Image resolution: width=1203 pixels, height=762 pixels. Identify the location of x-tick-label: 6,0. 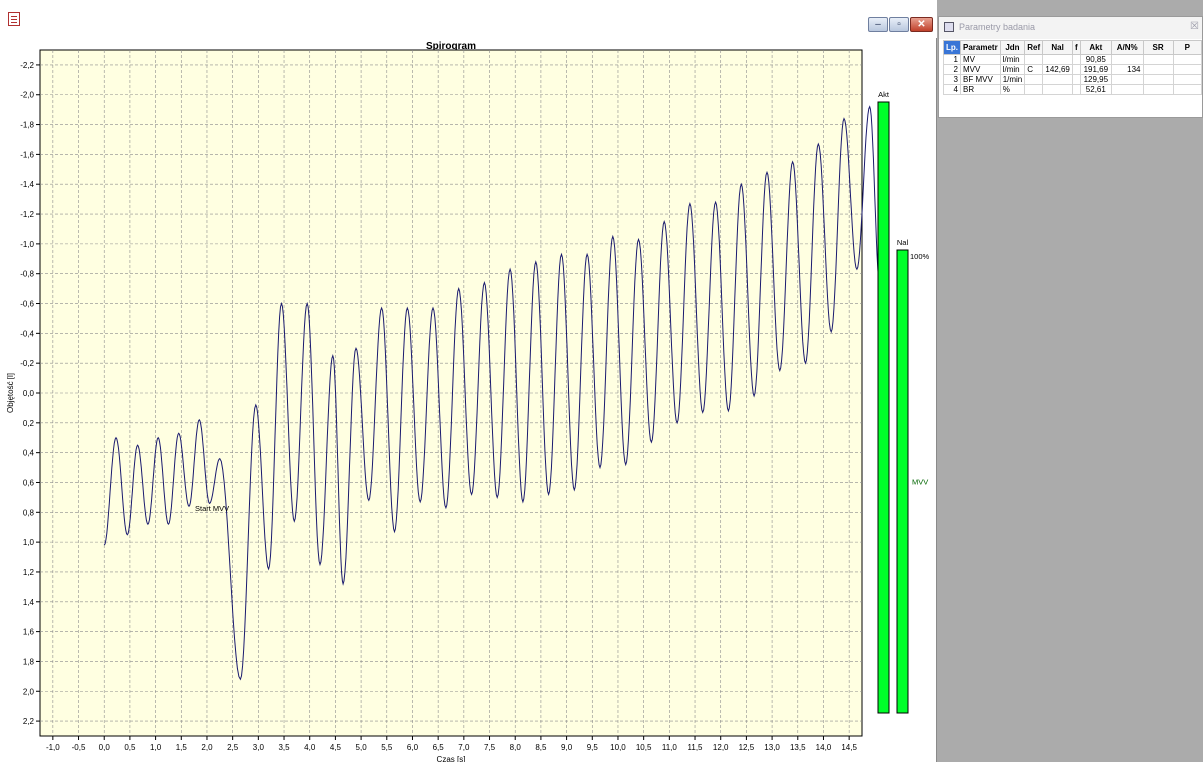
(413, 747).